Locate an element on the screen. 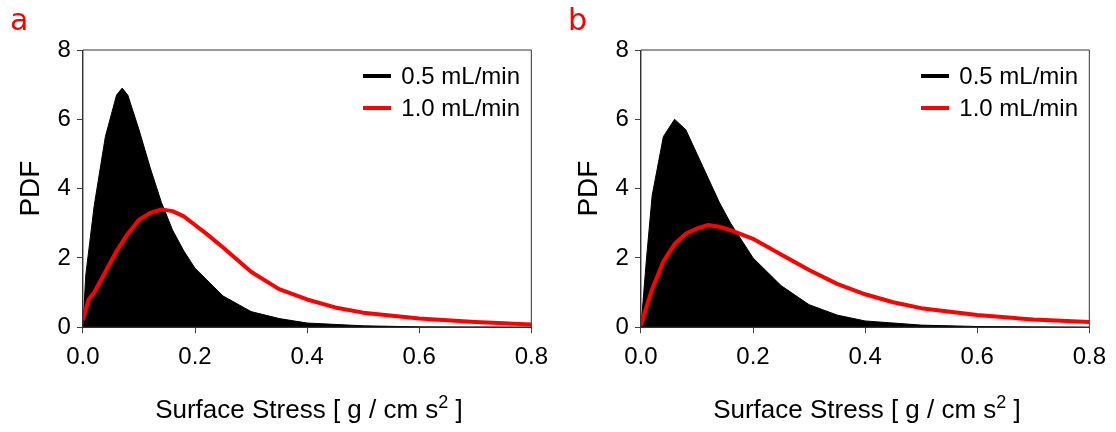  chart-title: b is located at coordinates (578, 19).